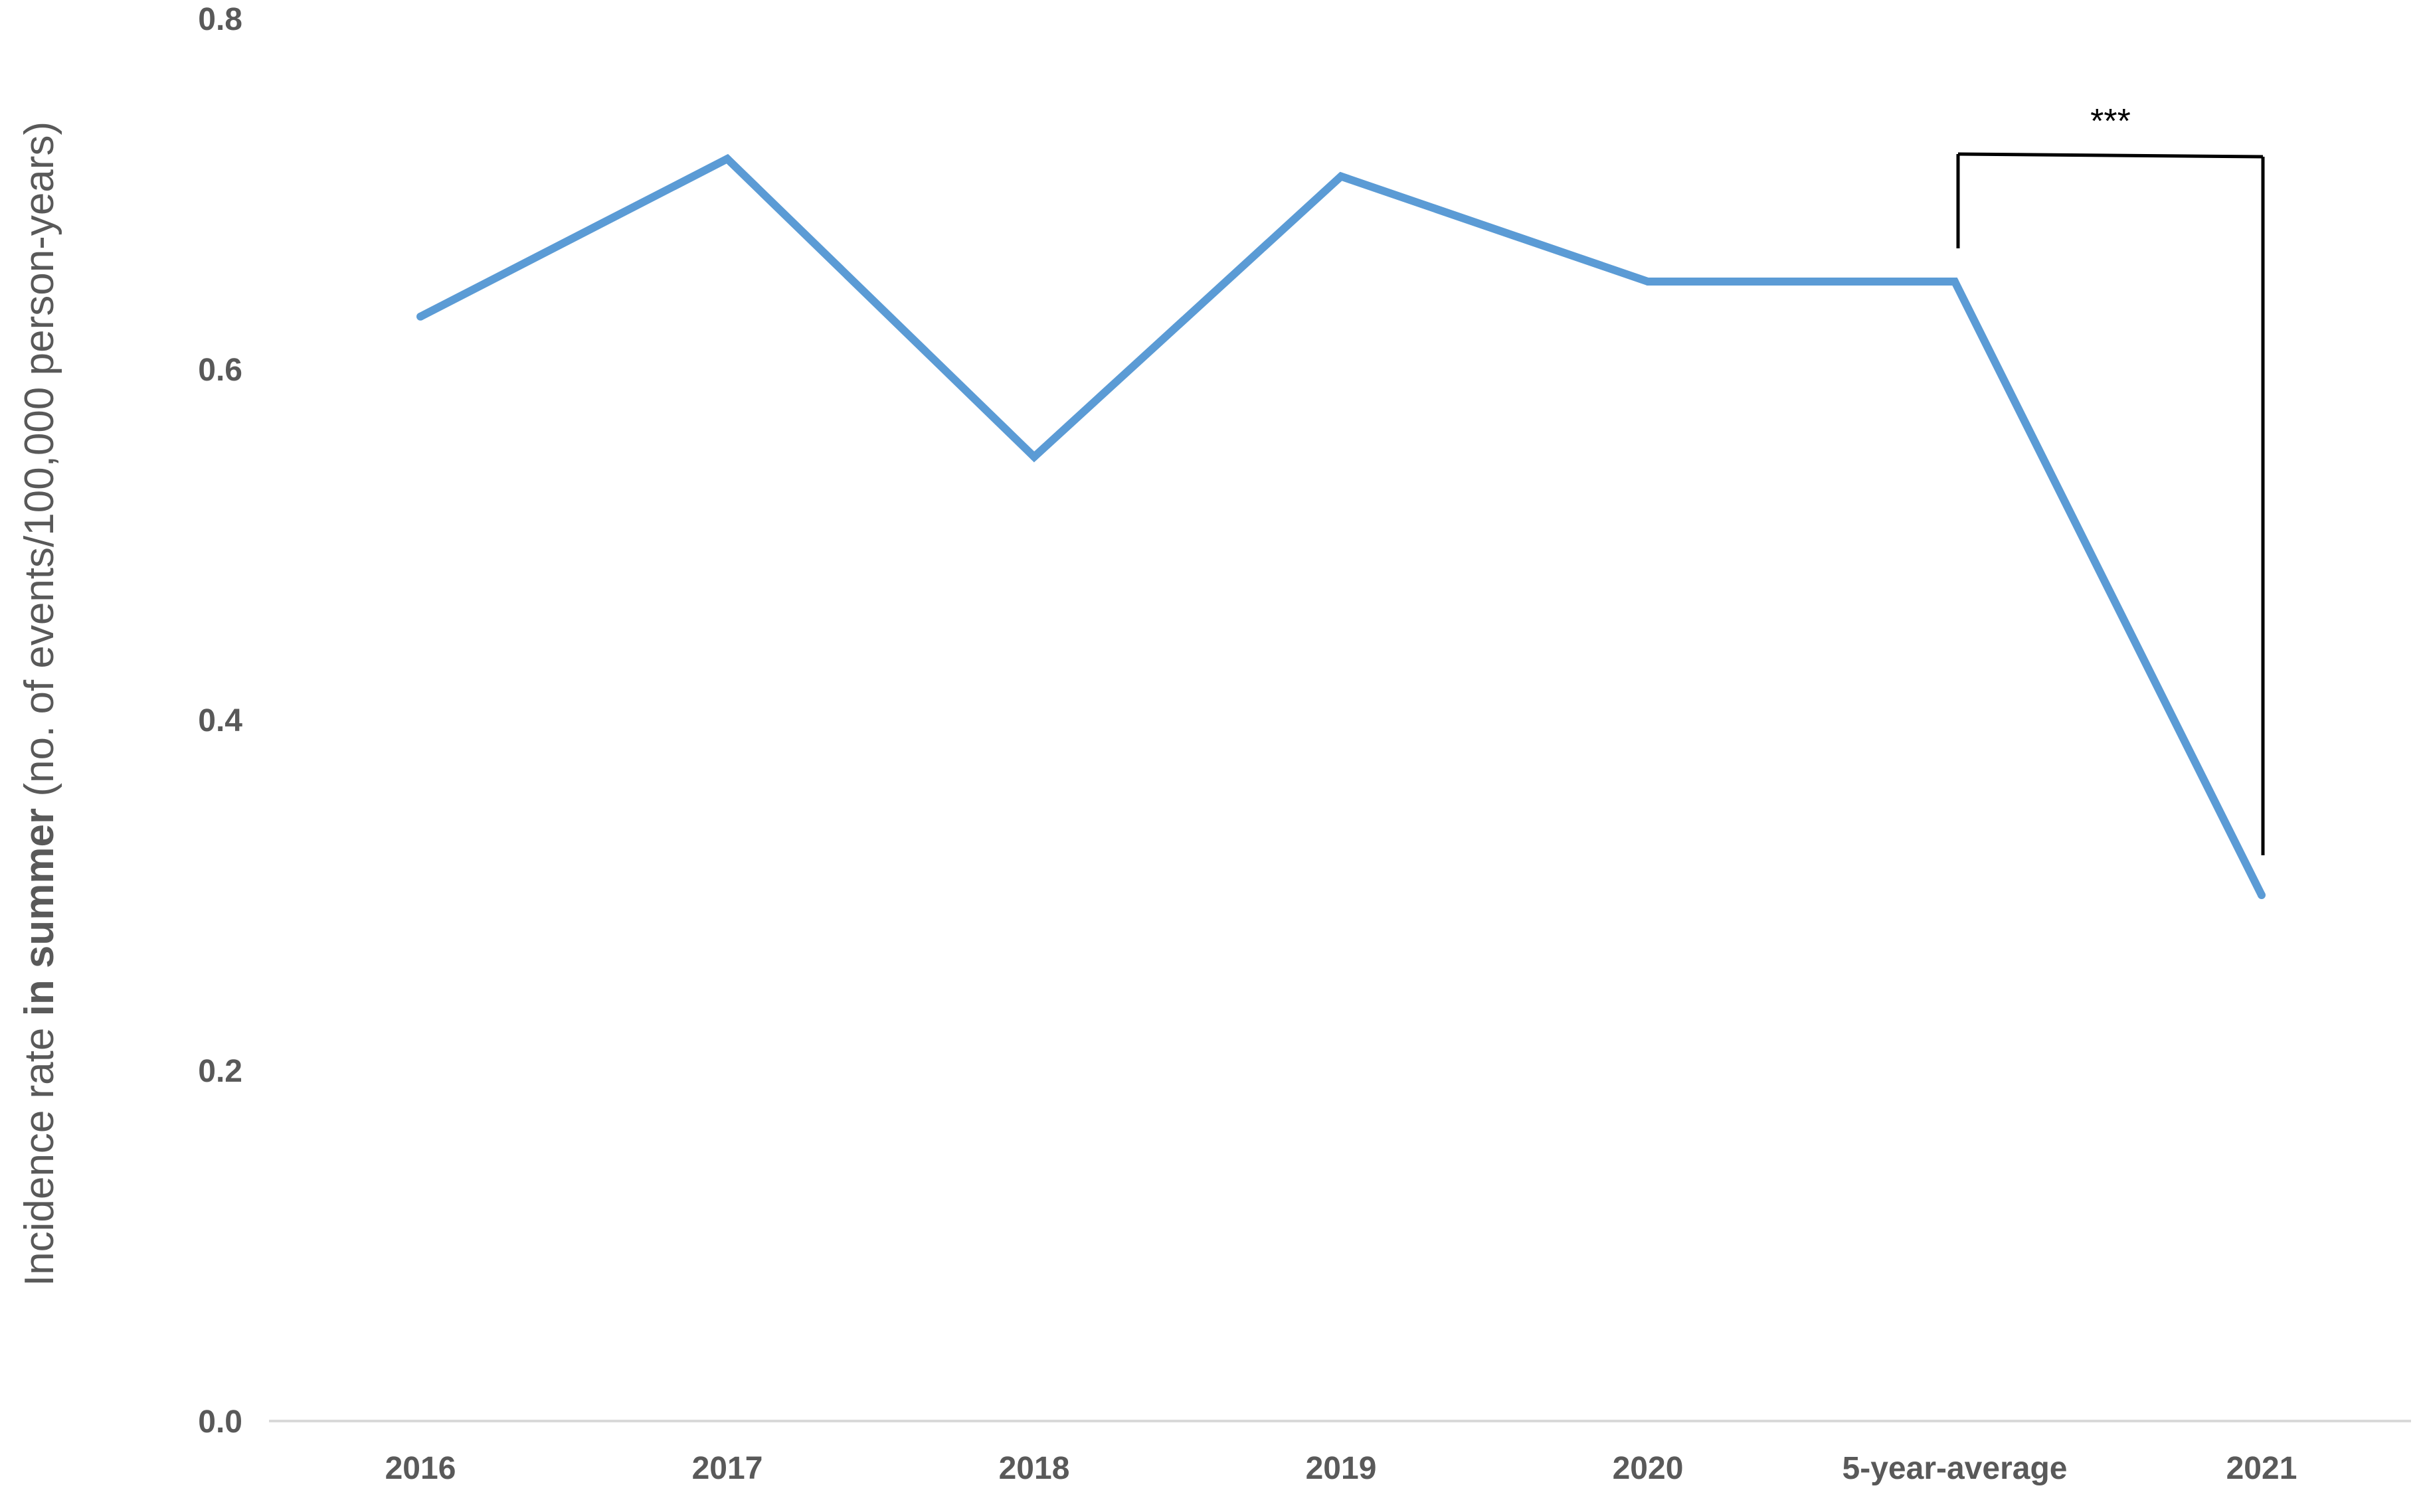  What do you see at coordinates (727, 1469) in the screenshot?
I see `x-tick-label: 2017` at bounding box center [727, 1469].